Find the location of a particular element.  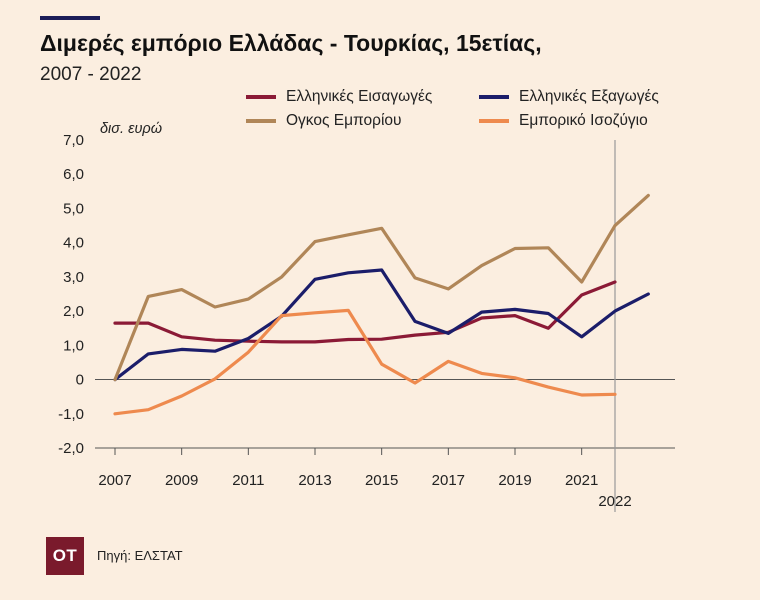

x-tick-label: 2017 is located at coordinates (448, 480).